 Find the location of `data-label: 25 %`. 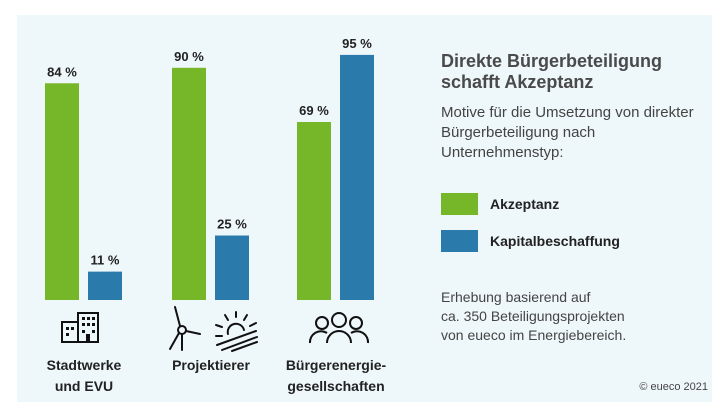

data-label: 25 % is located at coordinates (232, 224).